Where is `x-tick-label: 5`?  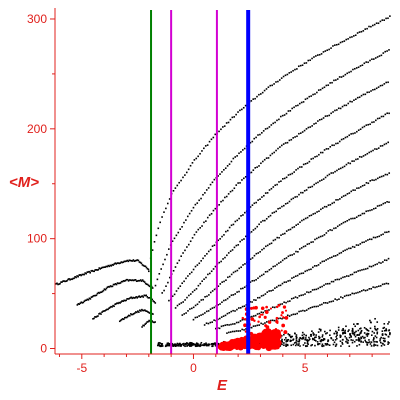
x-tick-label: 5 is located at coordinates (305, 368).